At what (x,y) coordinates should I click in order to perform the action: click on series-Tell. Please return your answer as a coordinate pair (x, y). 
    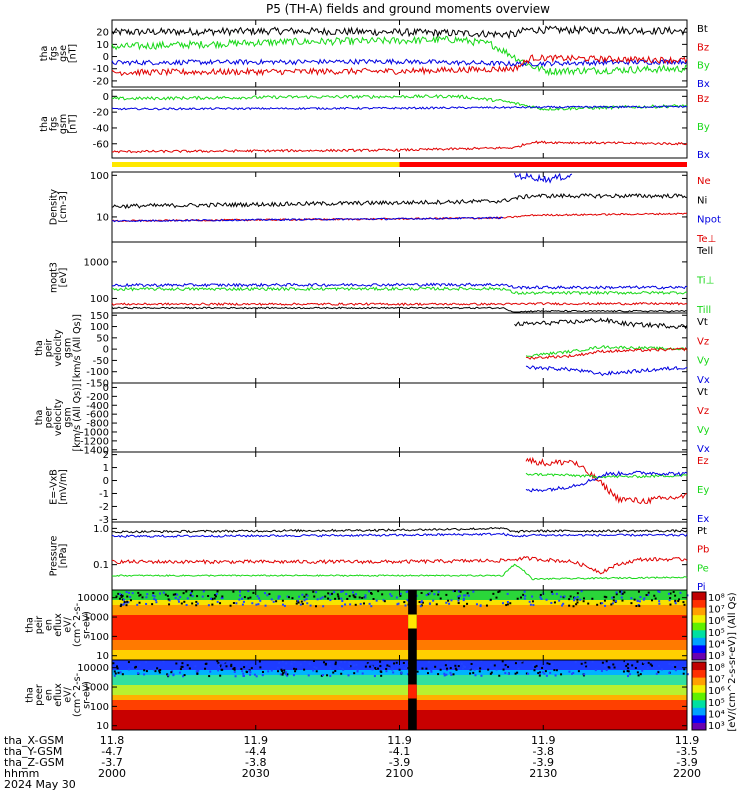
    Looking at the image, I should click on (399, 309).